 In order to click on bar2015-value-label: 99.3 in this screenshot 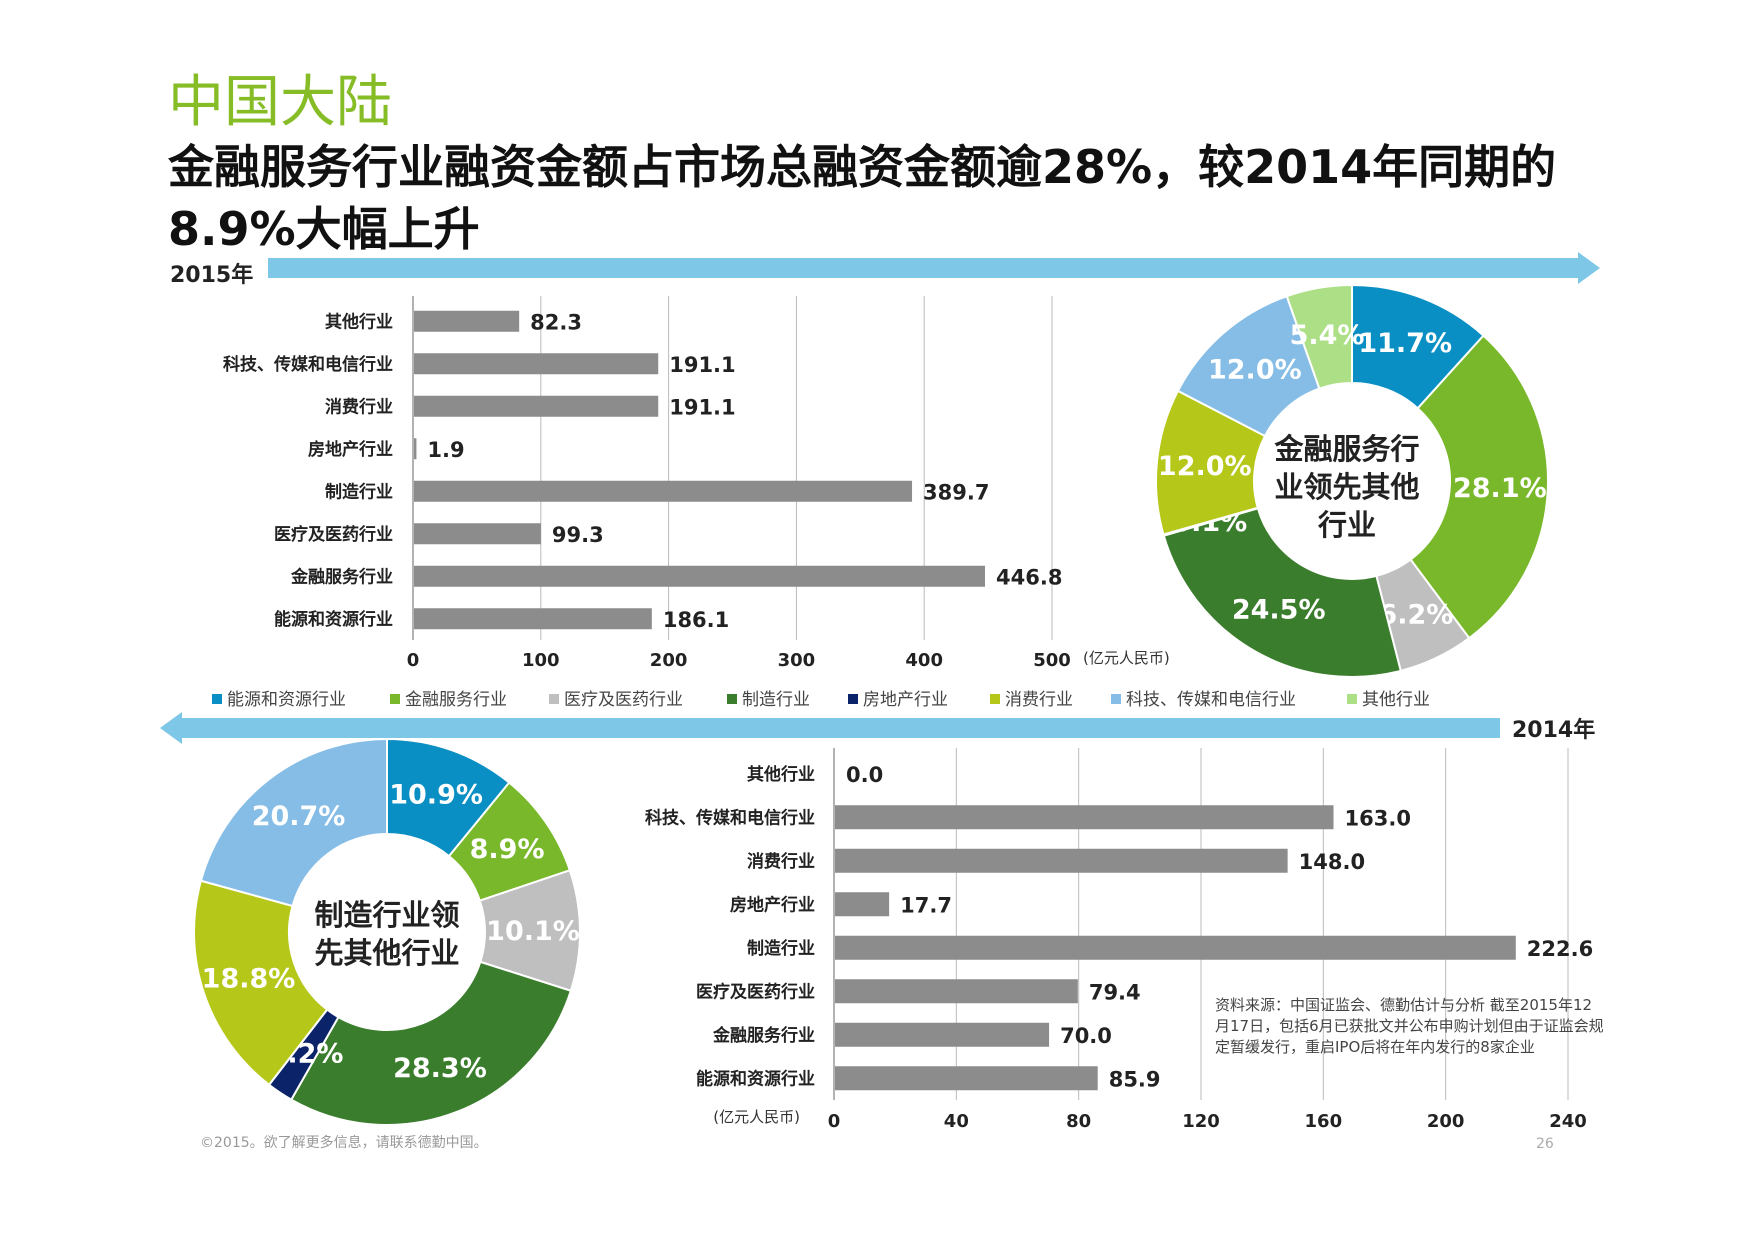, I will do `click(578, 535)`.